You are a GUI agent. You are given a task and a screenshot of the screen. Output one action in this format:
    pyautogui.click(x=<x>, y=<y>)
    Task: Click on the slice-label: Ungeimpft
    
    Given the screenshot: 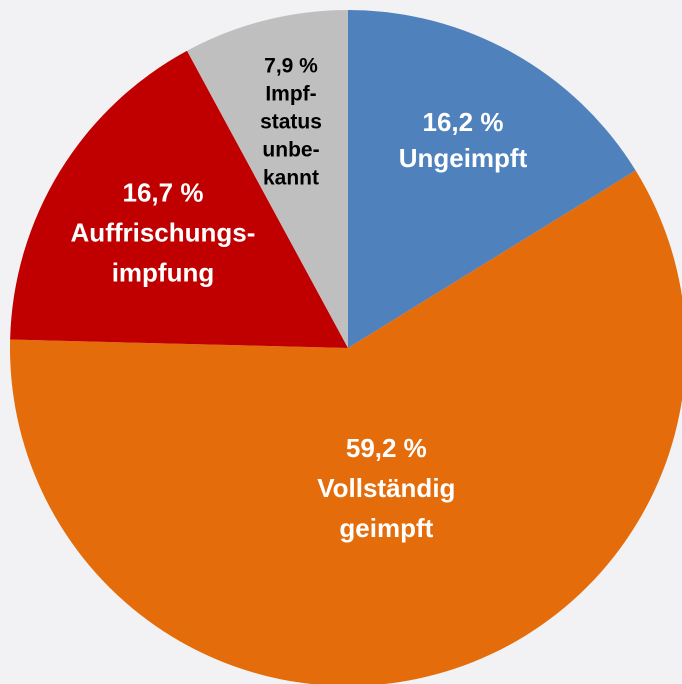 What is the action you would take?
    pyautogui.click(x=463, y=158)
    